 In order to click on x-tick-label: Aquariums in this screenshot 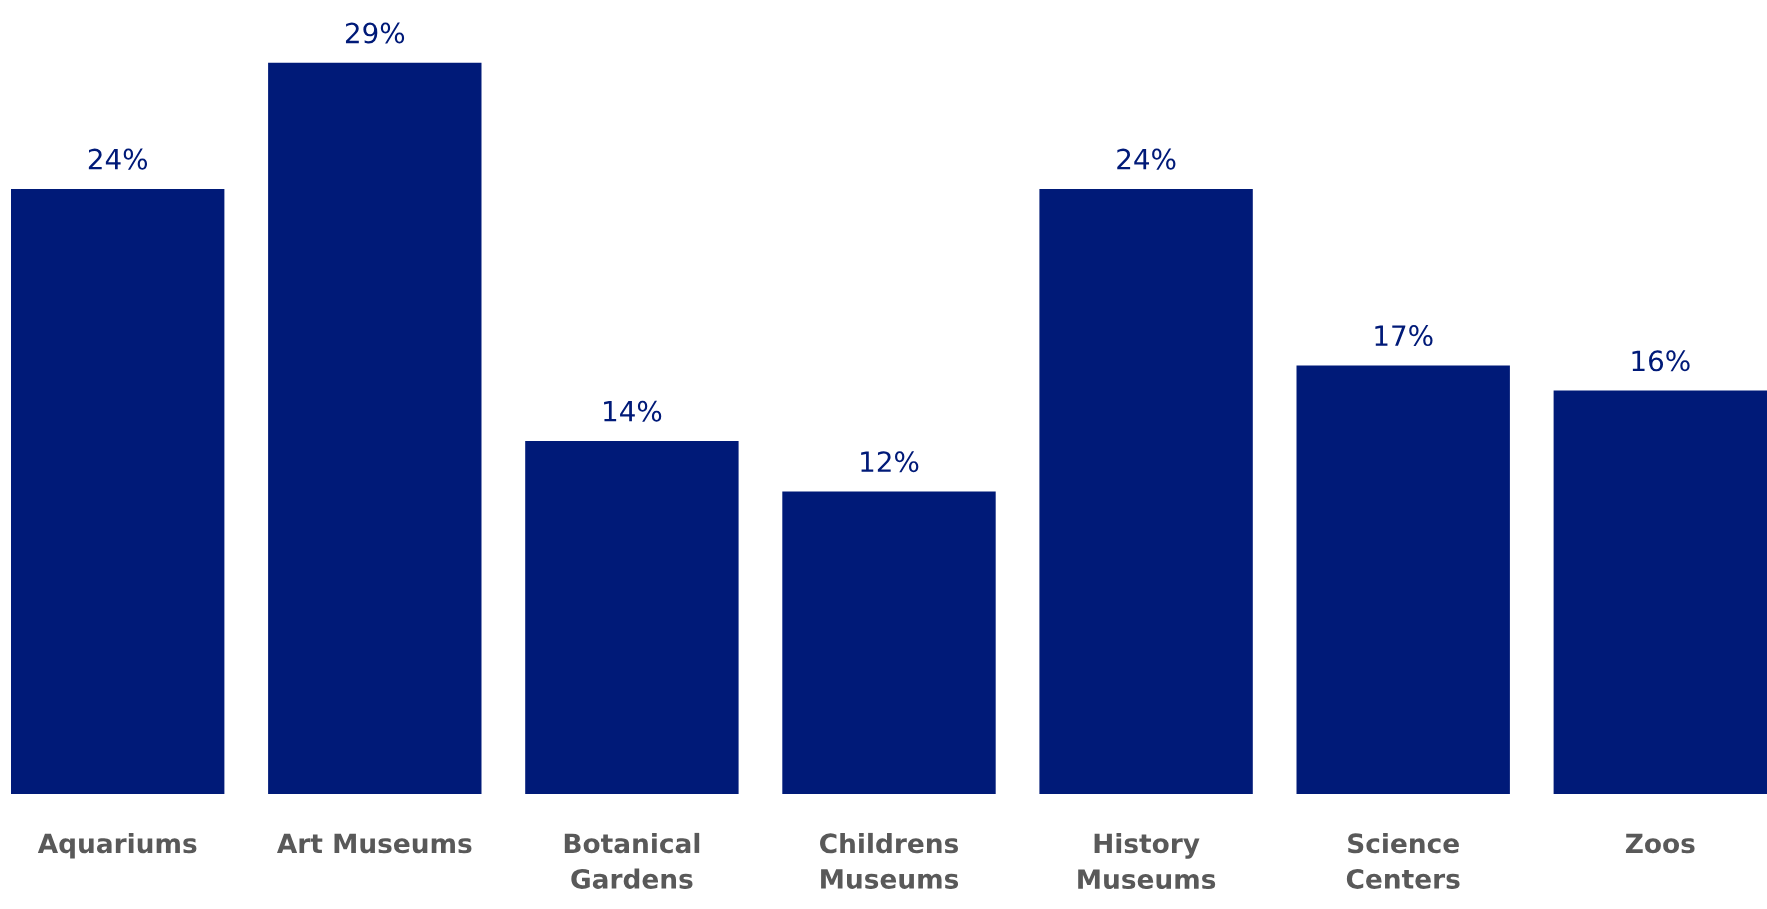, I will do `click(117, 845)`.